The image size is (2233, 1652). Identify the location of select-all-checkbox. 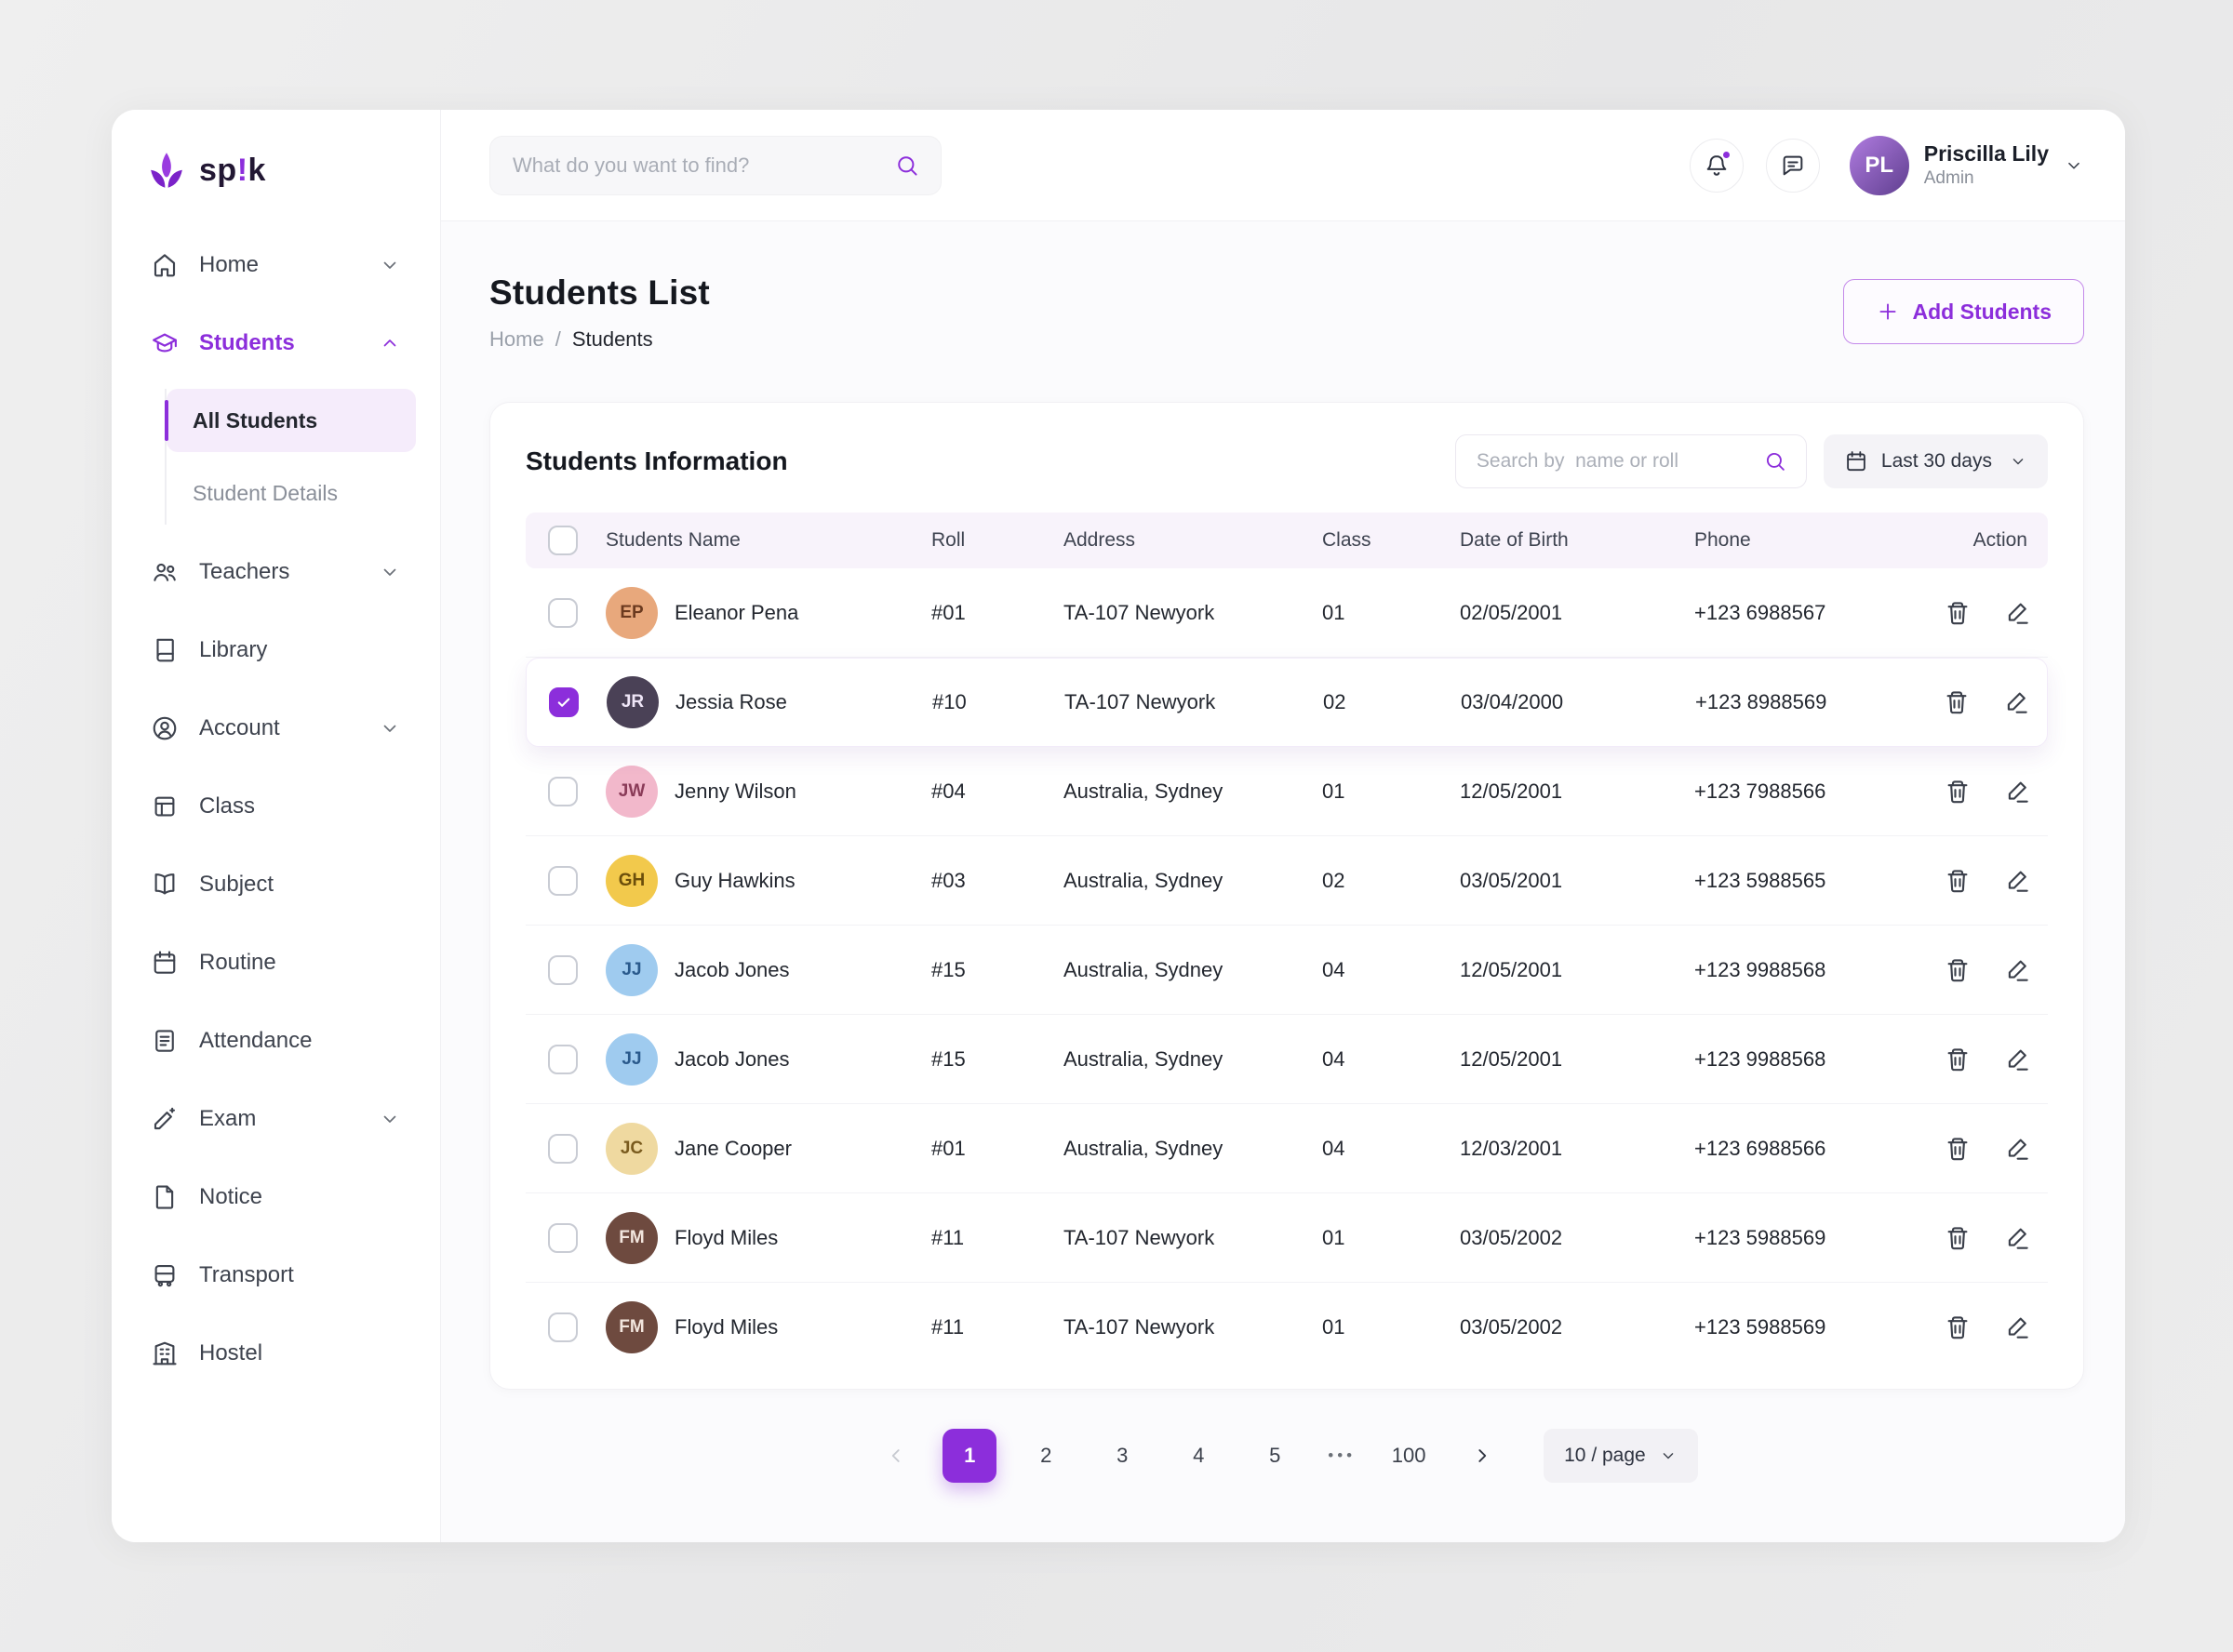
(563, 540).